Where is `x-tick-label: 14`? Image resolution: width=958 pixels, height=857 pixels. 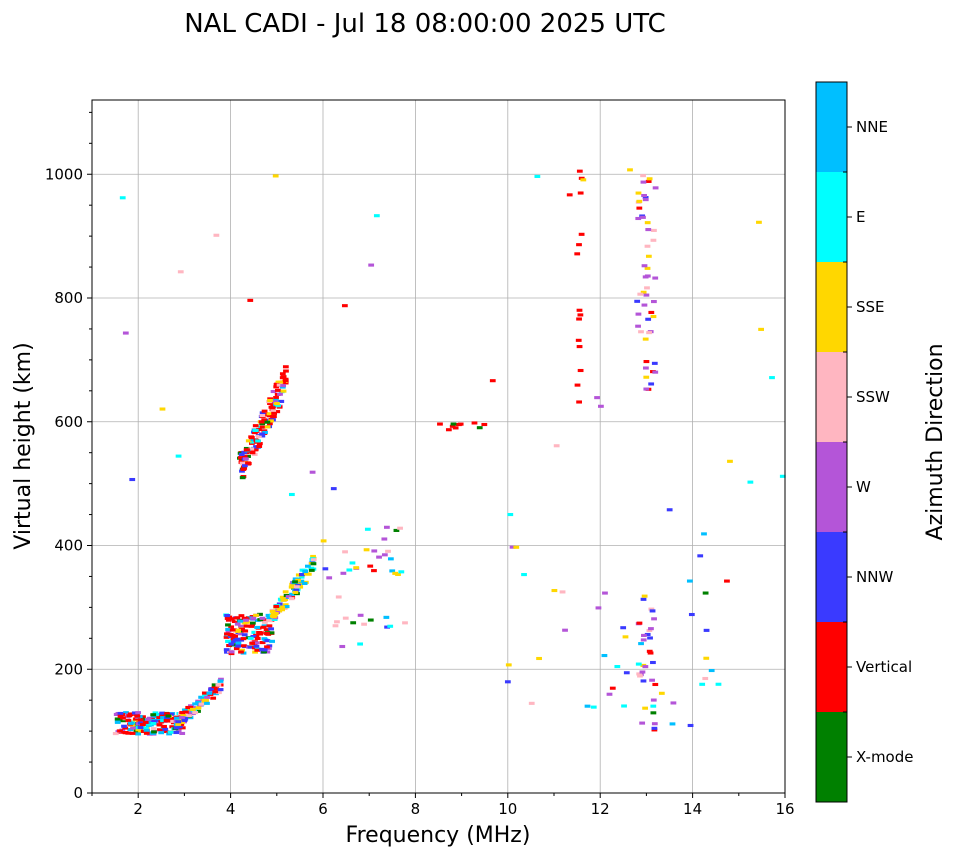
x-tick-label: 14 is located at coordinates (692, 809).